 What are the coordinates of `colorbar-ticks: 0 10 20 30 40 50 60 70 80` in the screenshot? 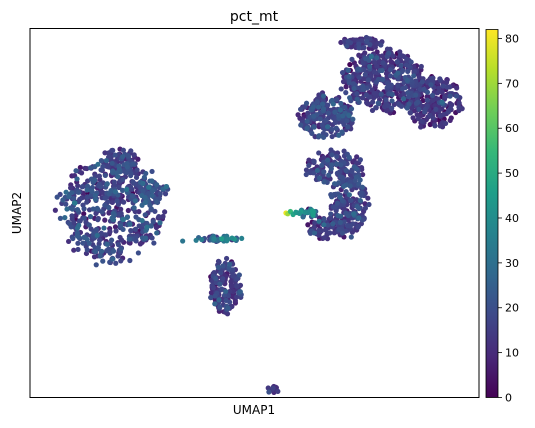 It's located at (508, 218).